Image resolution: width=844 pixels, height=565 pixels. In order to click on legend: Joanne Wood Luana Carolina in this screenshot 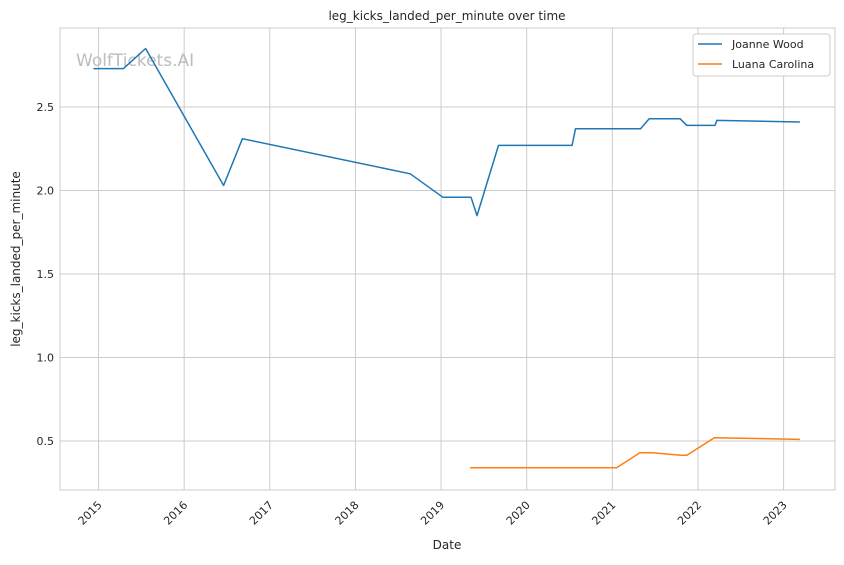, I will do `click(761, 55)`.